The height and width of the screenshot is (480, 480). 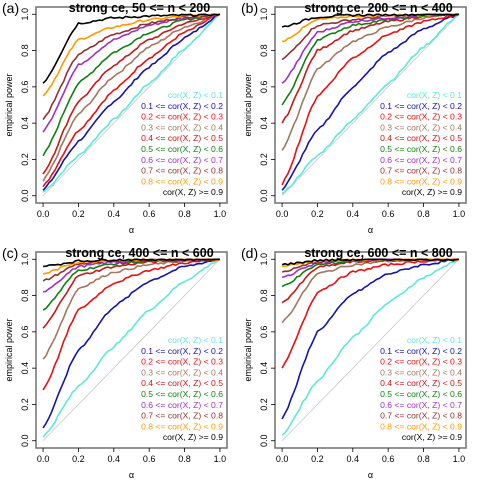 I want to click on legend-entry: 0.3 <= cor(X, Z) < 0.4, so click(x=182, y=127).